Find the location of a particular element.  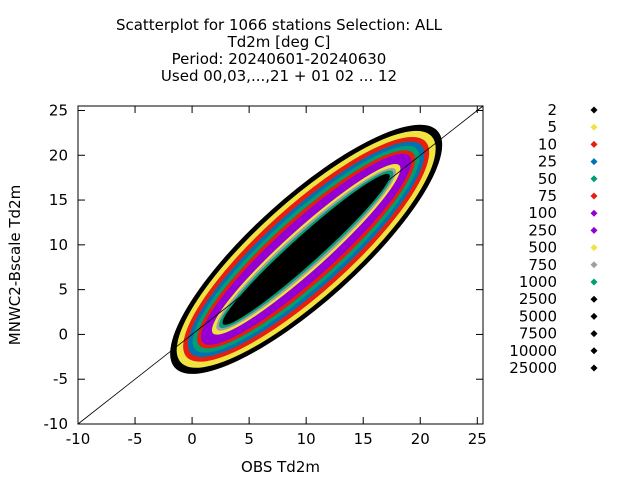

legend-label: 750 is located at coordinates (542, 265).